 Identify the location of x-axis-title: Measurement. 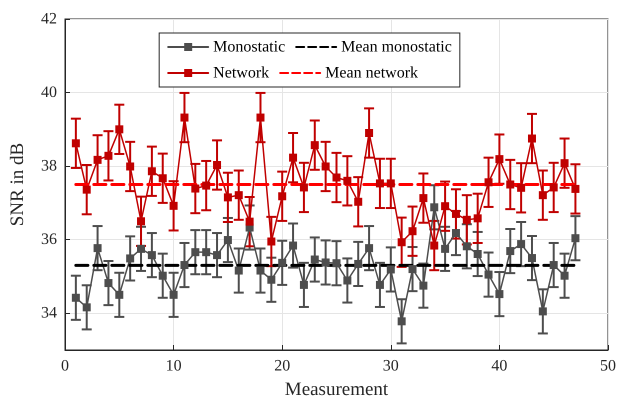
(336, 389).